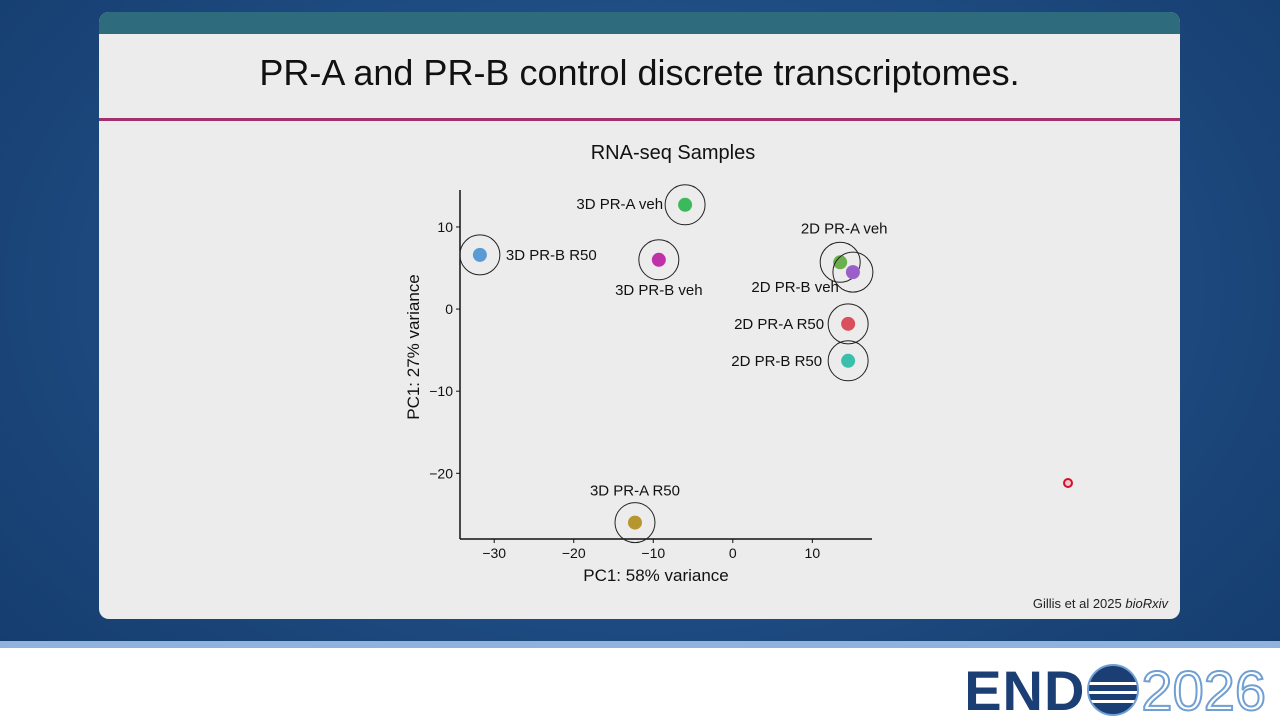 The width and height of the screenshot is (1280, 723). I want to click on laser-pointer, so click(1068, 483).